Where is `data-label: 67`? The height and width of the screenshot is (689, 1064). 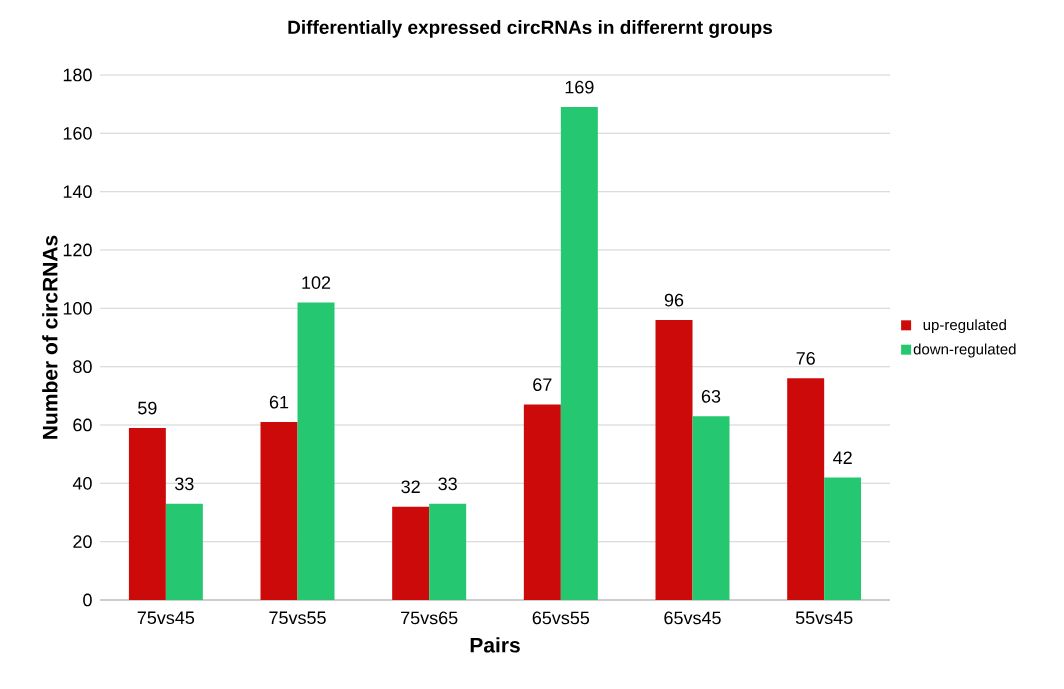 data-label: 67 is located at coordinates (542, 385).